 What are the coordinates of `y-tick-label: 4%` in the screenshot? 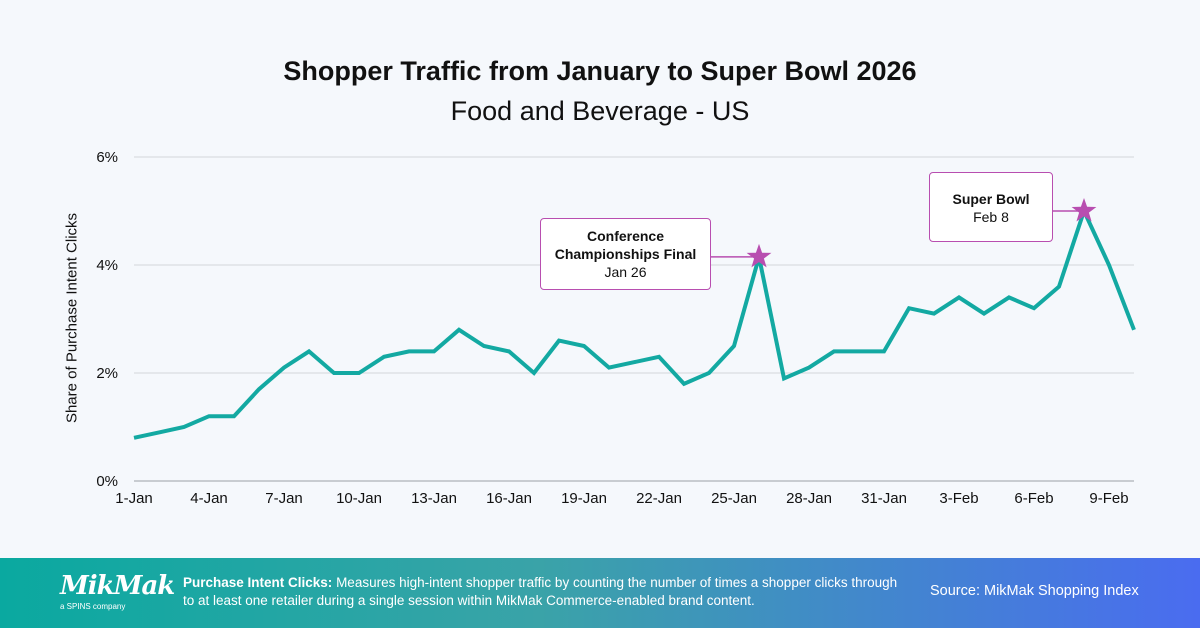 It's located at (107, 265).